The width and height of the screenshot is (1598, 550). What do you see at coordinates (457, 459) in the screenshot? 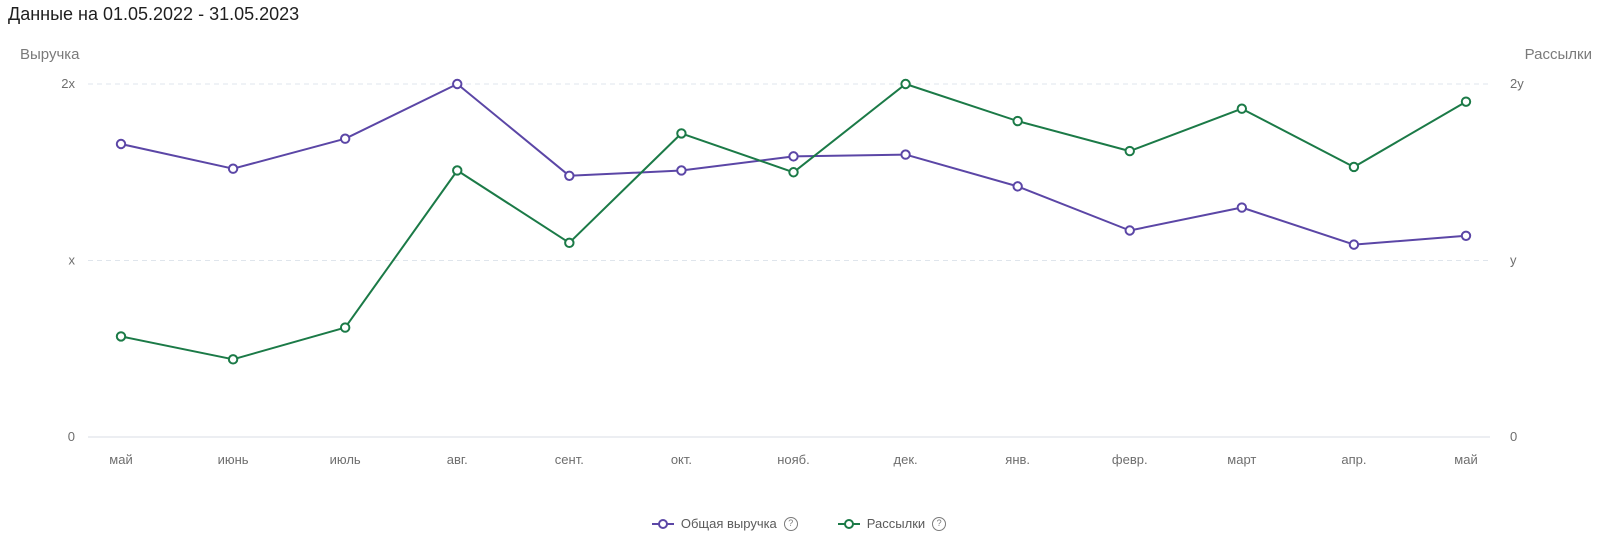
I see `x-tick-label: авг.` at bounding box center [457, 459].